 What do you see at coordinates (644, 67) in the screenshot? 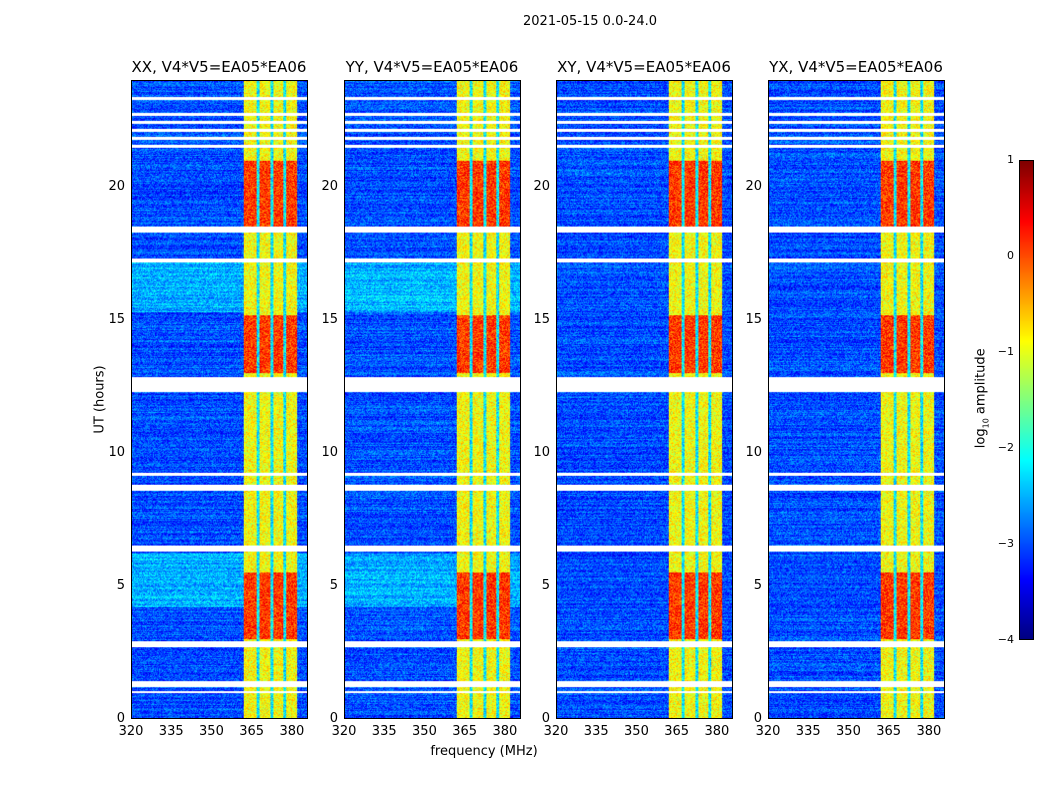
I see `panel-title: XY, V4*V5=EA05*EA06` at bounding box center [644, 67].